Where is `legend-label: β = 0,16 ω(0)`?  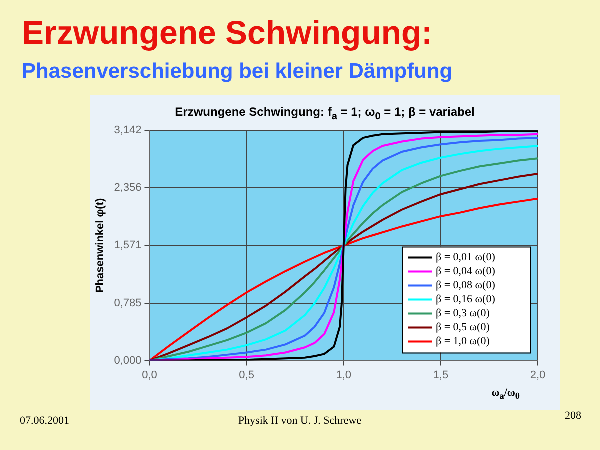
legend-label: β = 0,16 ω(0) is located at coordinates (466, 300).